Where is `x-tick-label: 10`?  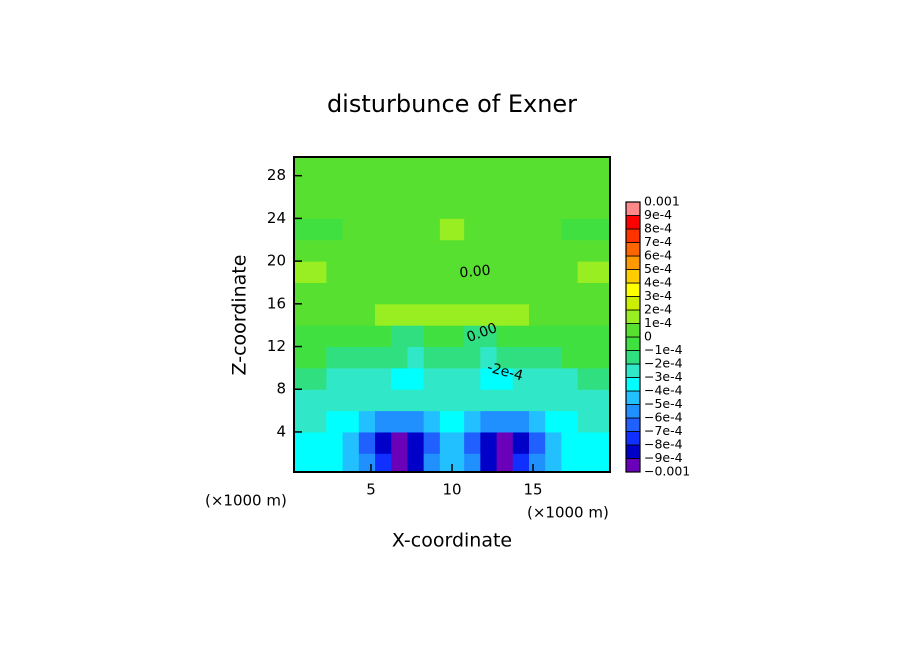
x-tick-label: 10 is located at coordinates (451, 490).